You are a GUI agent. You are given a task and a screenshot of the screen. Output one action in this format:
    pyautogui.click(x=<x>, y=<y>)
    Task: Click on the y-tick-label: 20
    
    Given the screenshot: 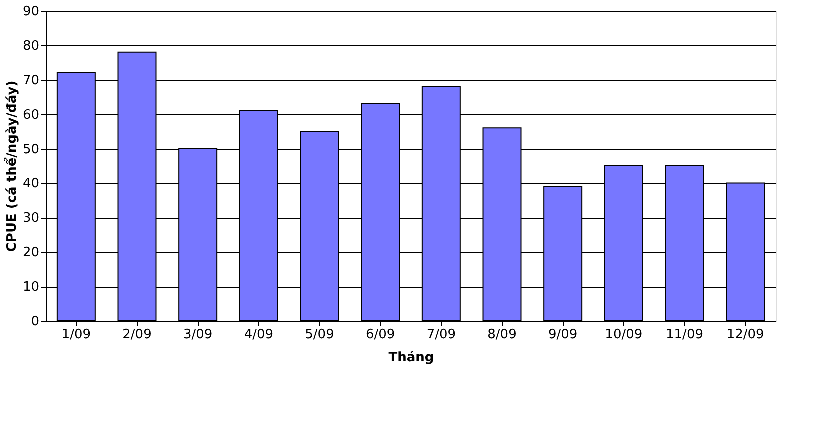 What is the action you would take?
    pyautogui.click(x=31, y=253)
    